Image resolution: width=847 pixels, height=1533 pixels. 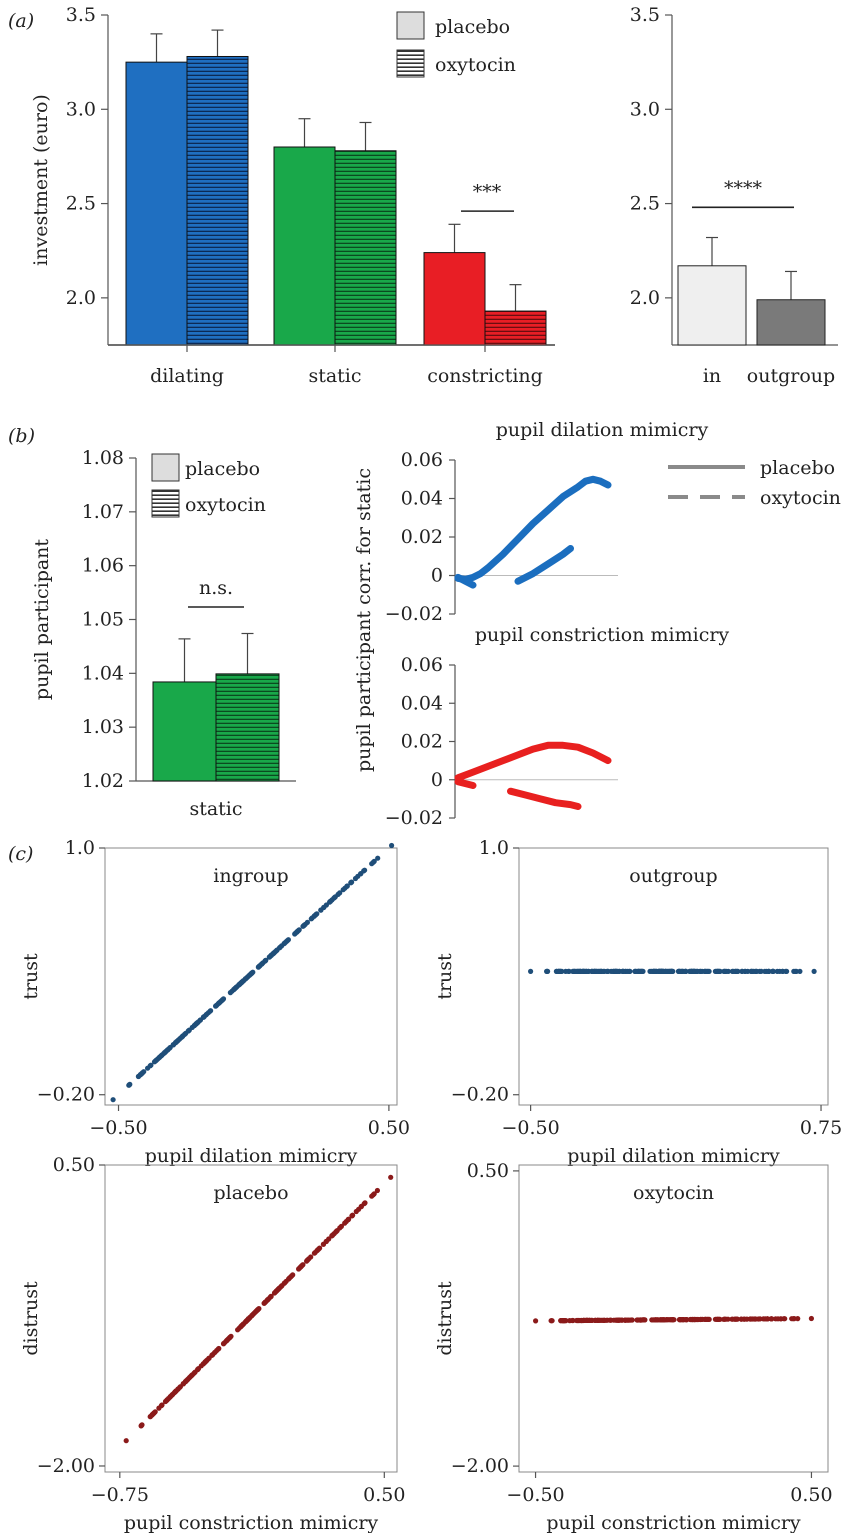 I want to click on y-tick-label: −0.02, so click(x=414, y=614).